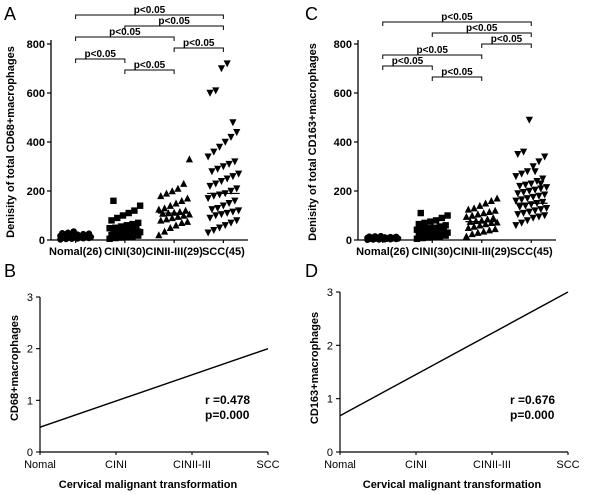 The width and height of the screenshot is (591, 494). What do you see at coordinates (30, 453) in the screenshot?
I see `y-tick-label: 0` at bounding box center [30, 453].